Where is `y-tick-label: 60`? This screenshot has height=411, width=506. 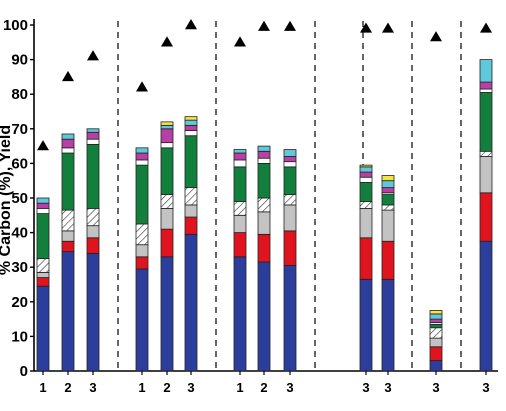 y-tick-label: 60 is located at coordinates (19, 163).